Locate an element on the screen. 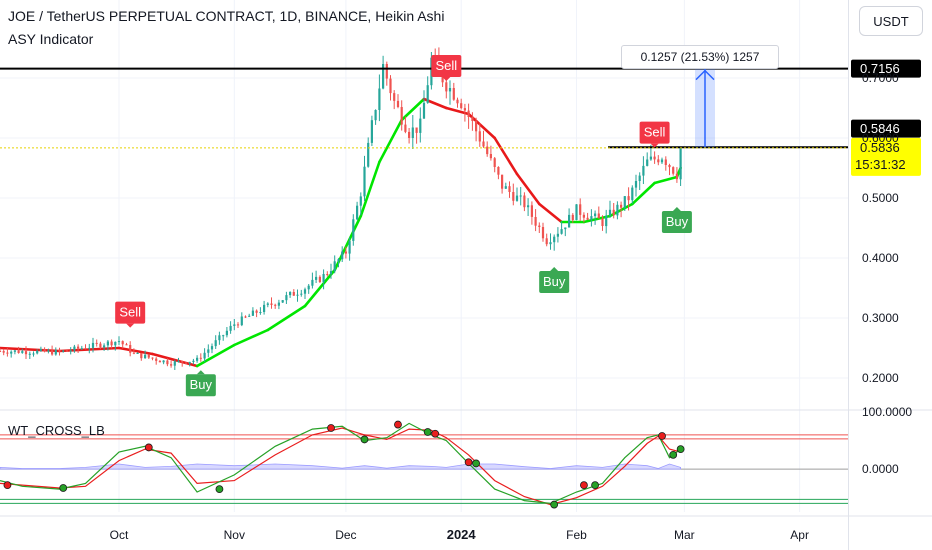 The width and height of the screenshot is (932, 550). x-tick-label: Apr is located at coordinates (799, 535).